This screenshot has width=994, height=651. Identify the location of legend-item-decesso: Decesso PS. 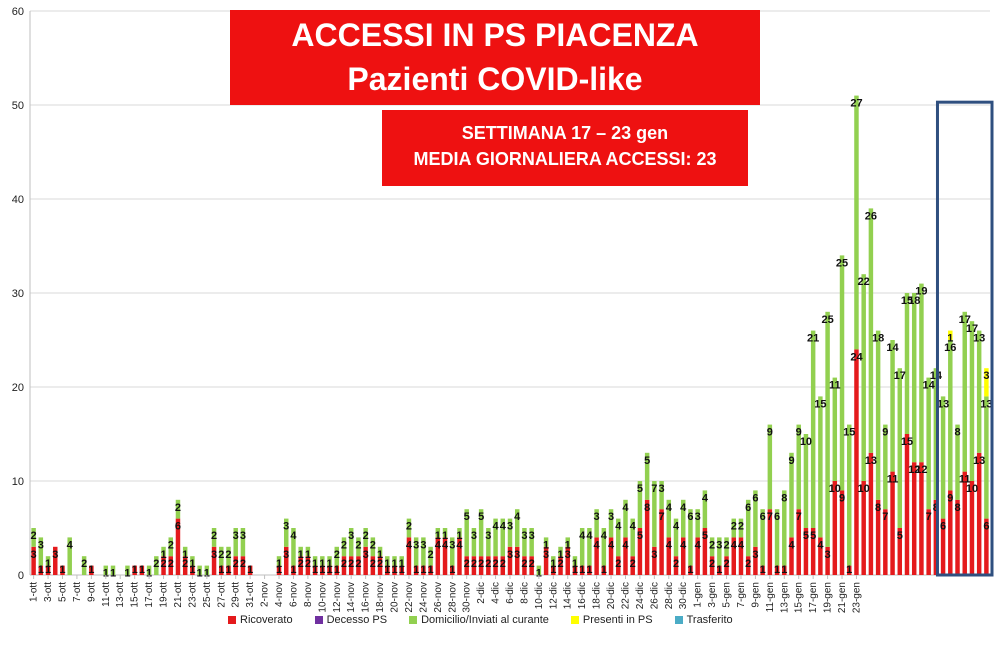
(351, 620).